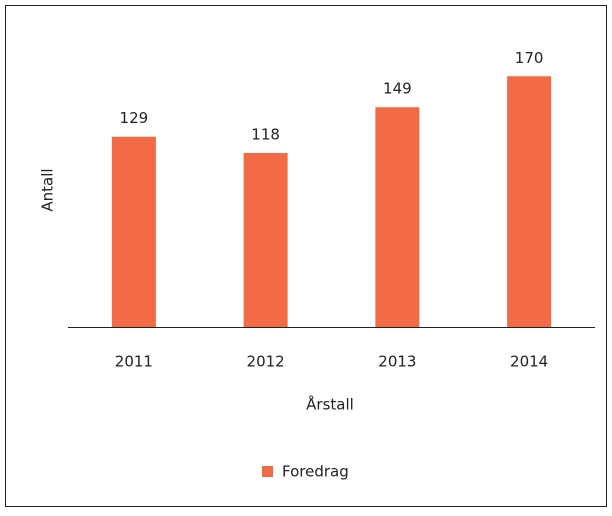 This screenshot has height=516, width=612. What do you see at coordinates (134, 362) in the screenshot?
I see `x-tick-label: 2011` at bounding box center [134, 362].